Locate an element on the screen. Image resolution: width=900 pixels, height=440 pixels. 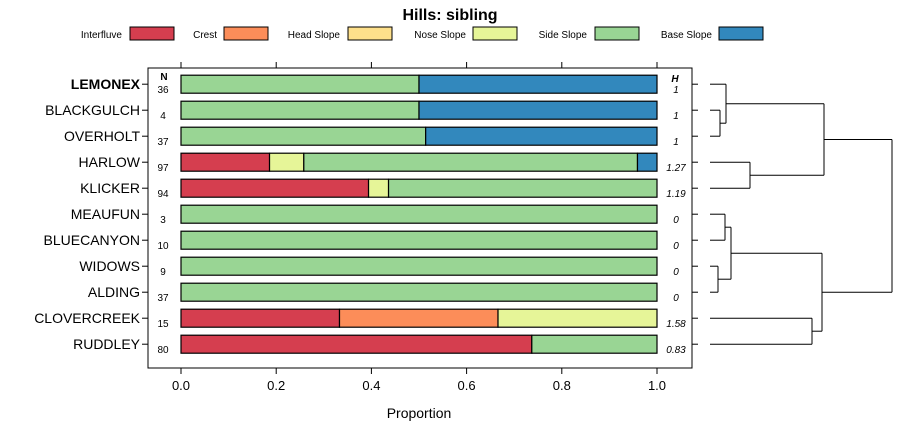
y-tick-label: CLOVERCREEK is located at coordinates (87, 318).